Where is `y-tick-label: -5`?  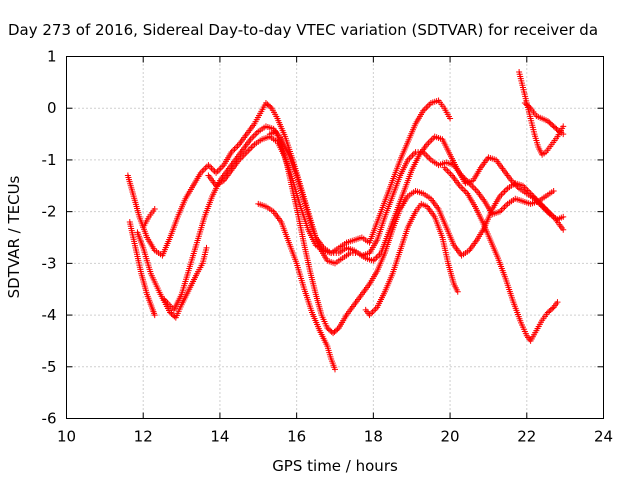 y-tick-label: -5 is located at coordinates (49, 367).